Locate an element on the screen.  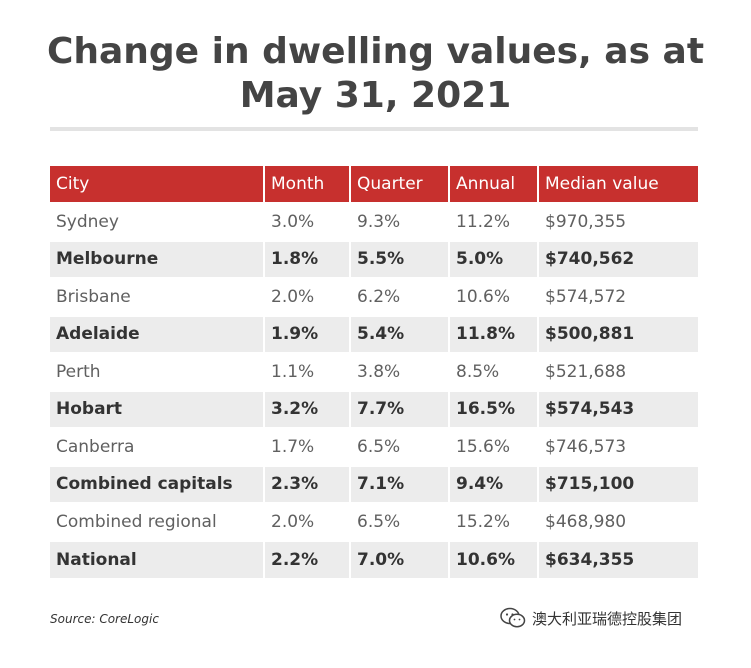
table-row: Sydney 3.0% 9.3% 11.2% $970,355 is located at coordinates (374, 221).